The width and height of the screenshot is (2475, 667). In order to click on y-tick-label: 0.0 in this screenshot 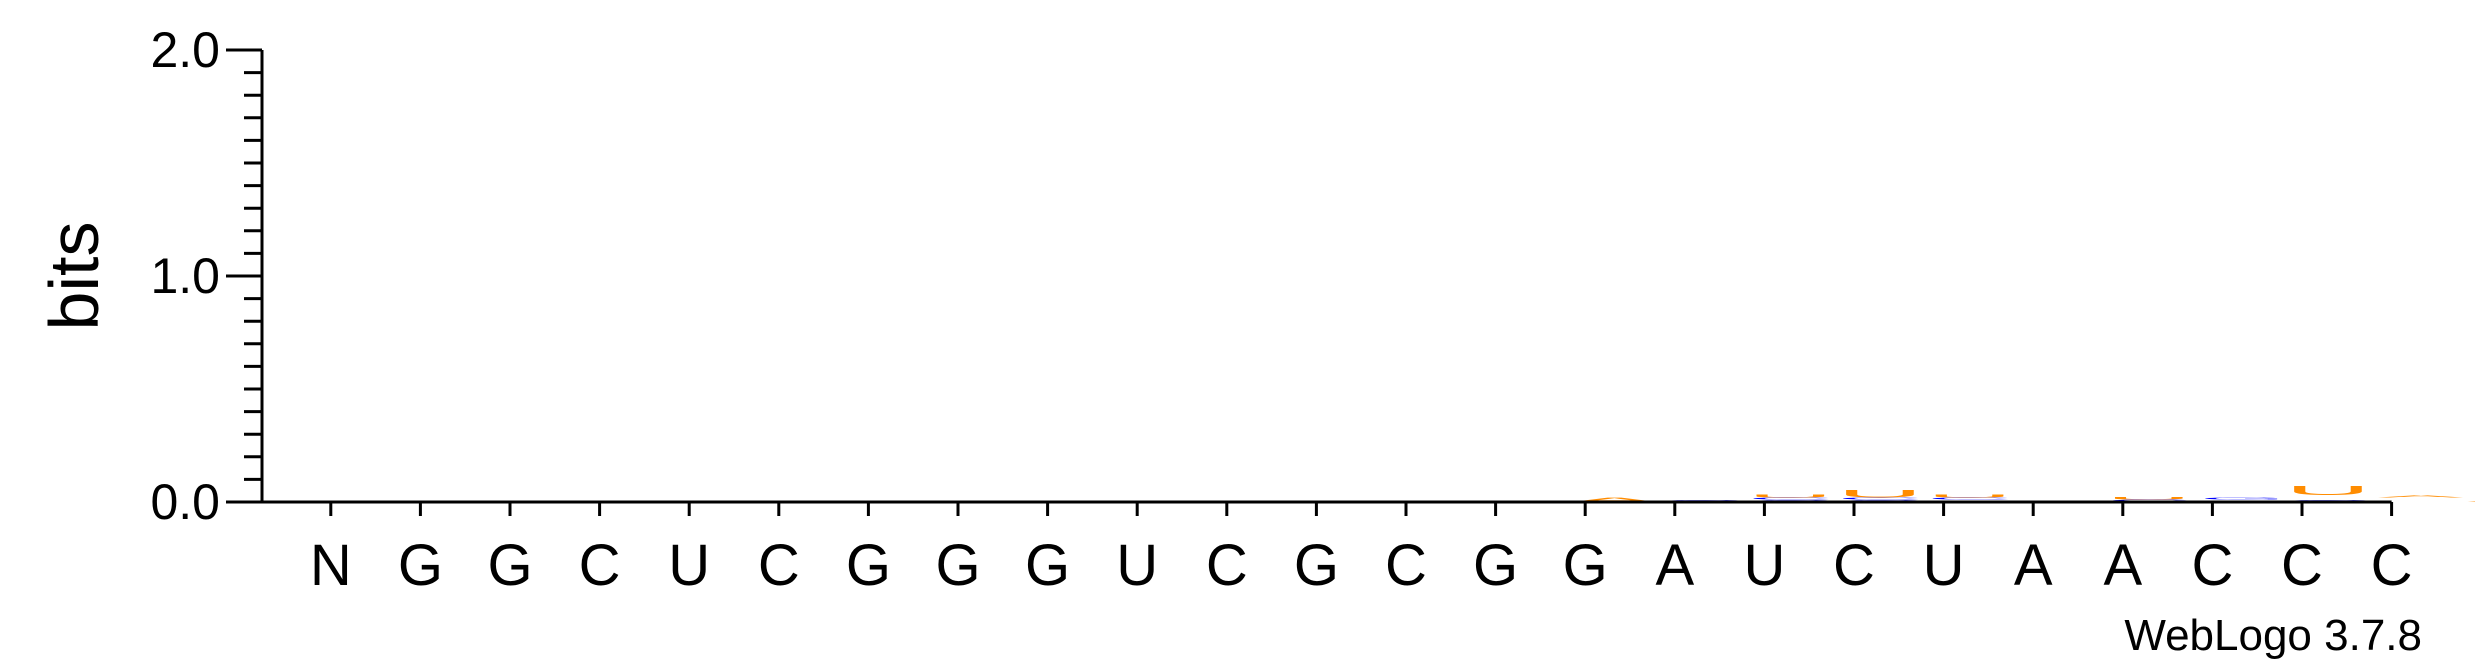, I will do `click(185, 502)`.